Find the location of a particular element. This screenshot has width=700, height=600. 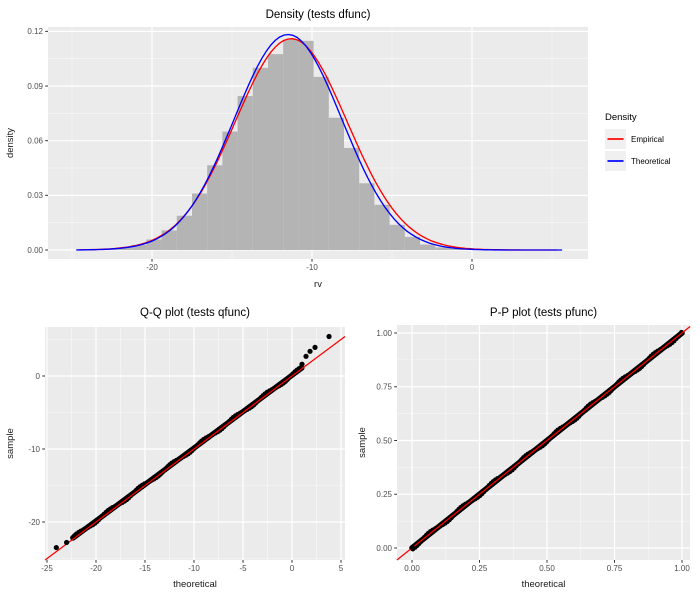

chart-title: Q-Q plot (tests qfunc) is located at coordinates (195, 313).